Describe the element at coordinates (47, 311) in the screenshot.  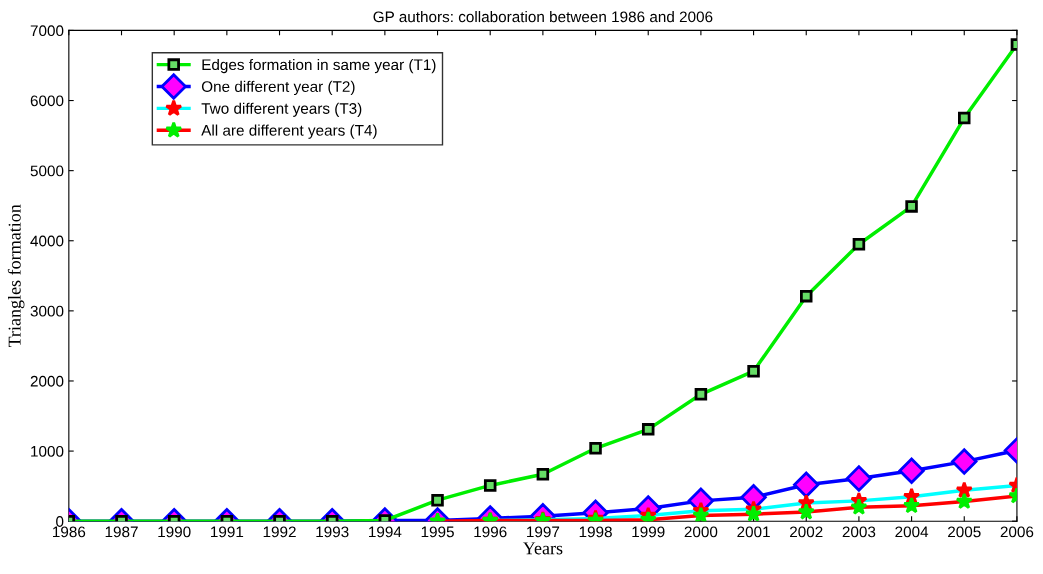
I see `y-tick-label: 3000` at that location.